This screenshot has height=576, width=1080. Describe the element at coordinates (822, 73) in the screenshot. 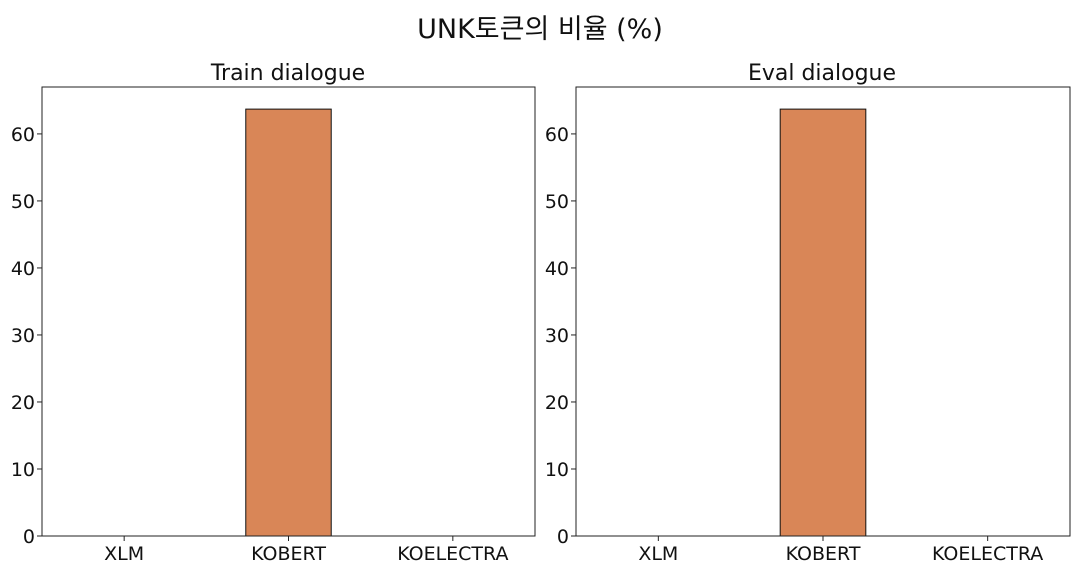

I see `panel-title: Eval dialogue` at that location.